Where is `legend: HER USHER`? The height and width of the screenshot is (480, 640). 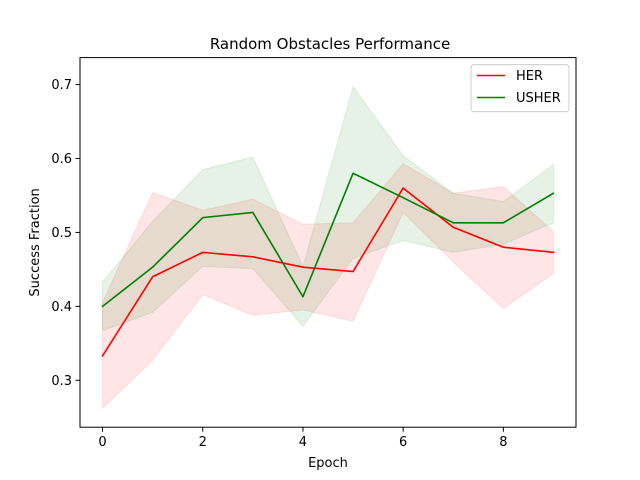
legend: HER USHER is located at coordinates (520, 88).